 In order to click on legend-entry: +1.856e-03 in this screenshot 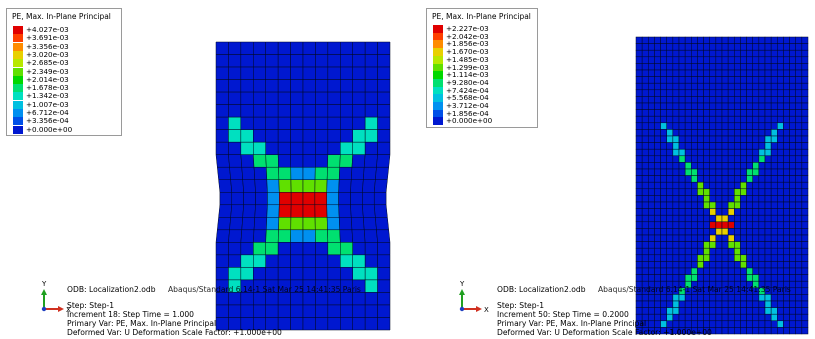, I will do `click(461, 44)`.